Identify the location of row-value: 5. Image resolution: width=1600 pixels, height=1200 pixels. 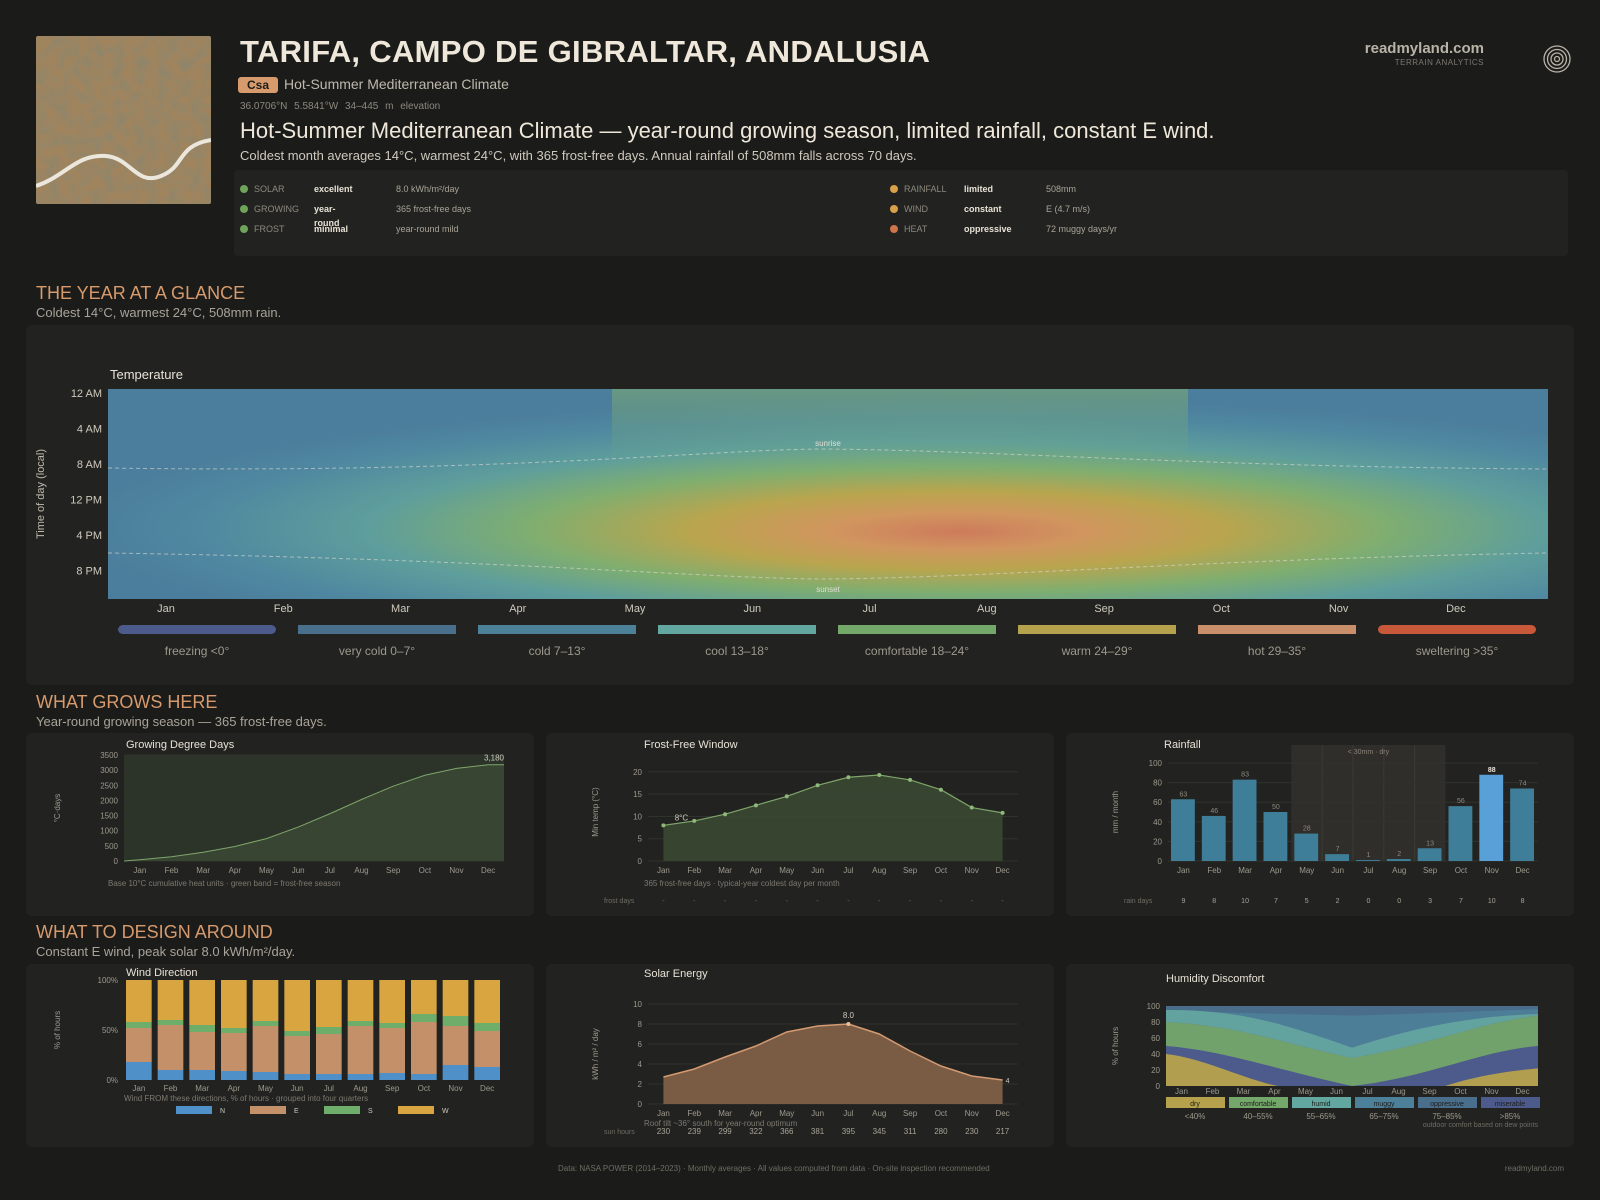
(1307, 901).